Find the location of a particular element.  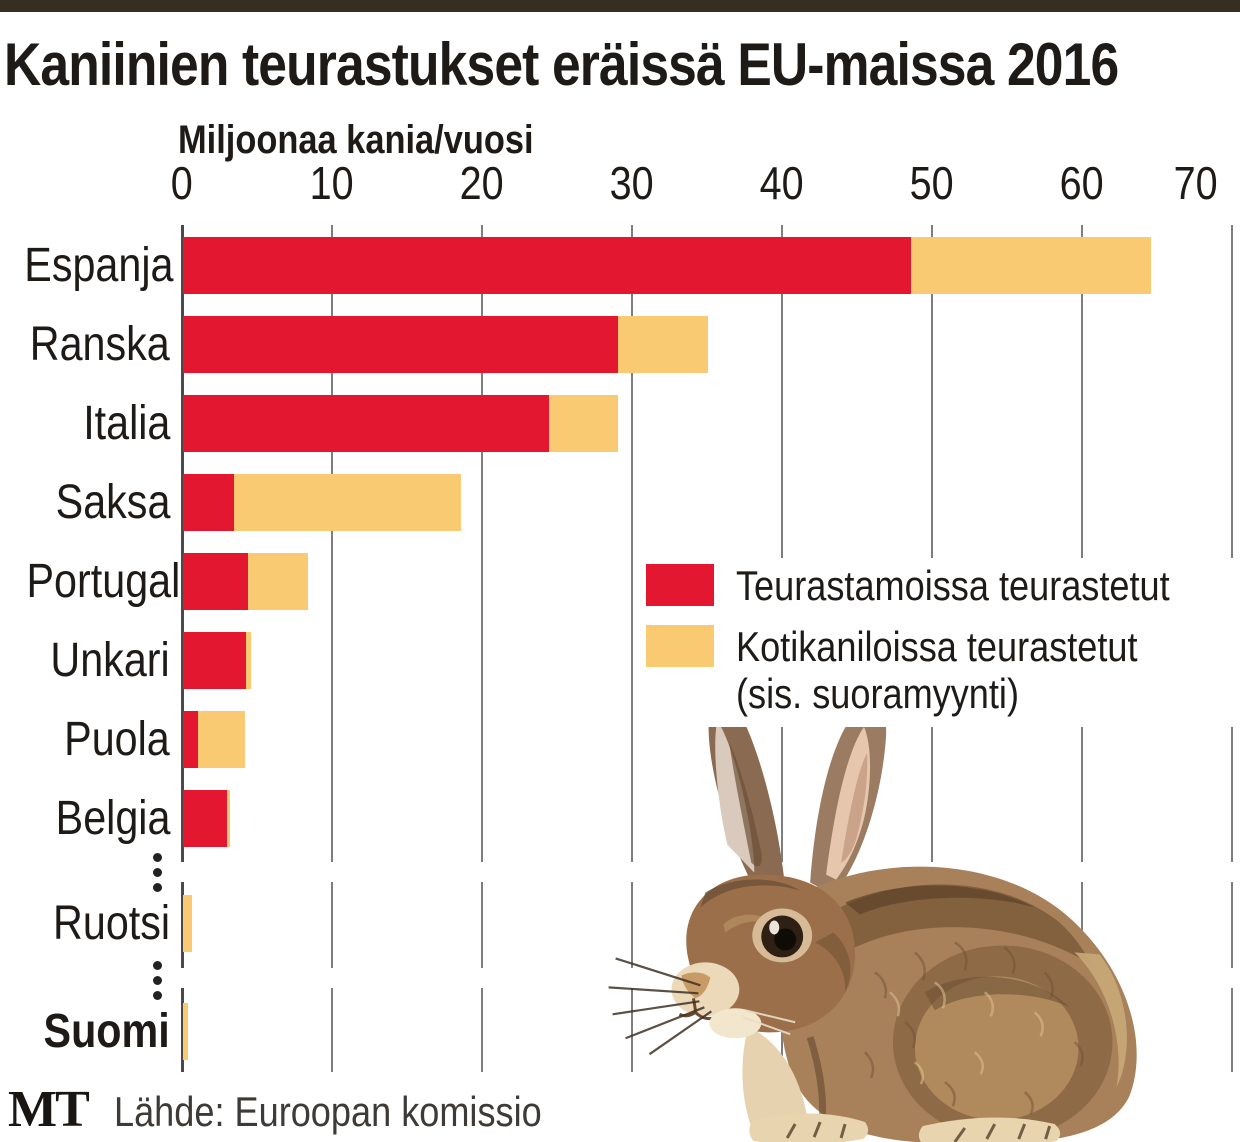

x-tick-30: 30 is located at coordinates (632, 183).